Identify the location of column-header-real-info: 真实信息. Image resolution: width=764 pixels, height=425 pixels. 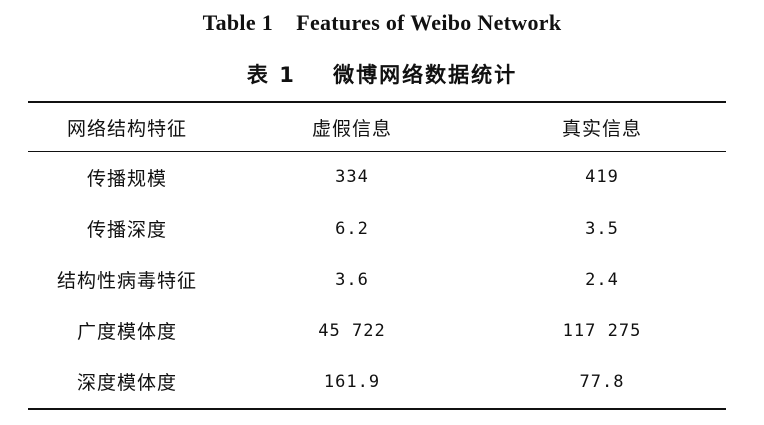
(601, 128).